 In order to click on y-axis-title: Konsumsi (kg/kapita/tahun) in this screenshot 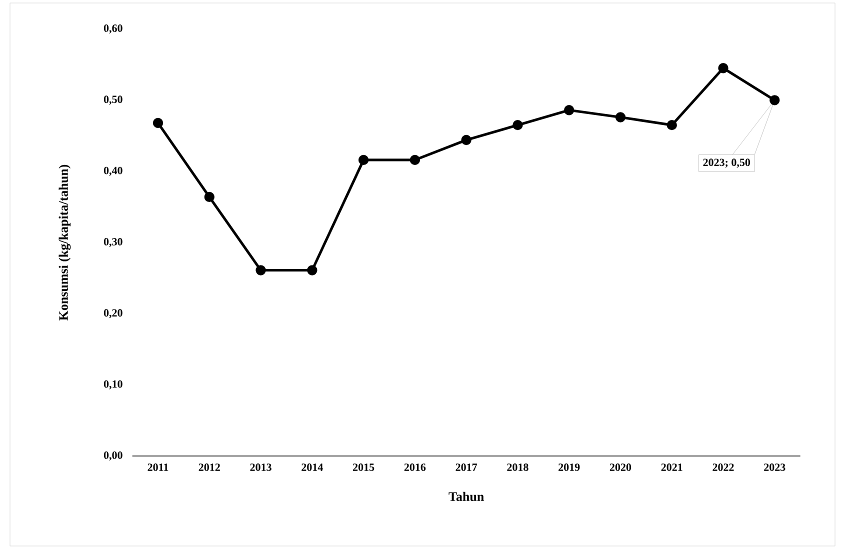, I will do `click(64, 242)`.